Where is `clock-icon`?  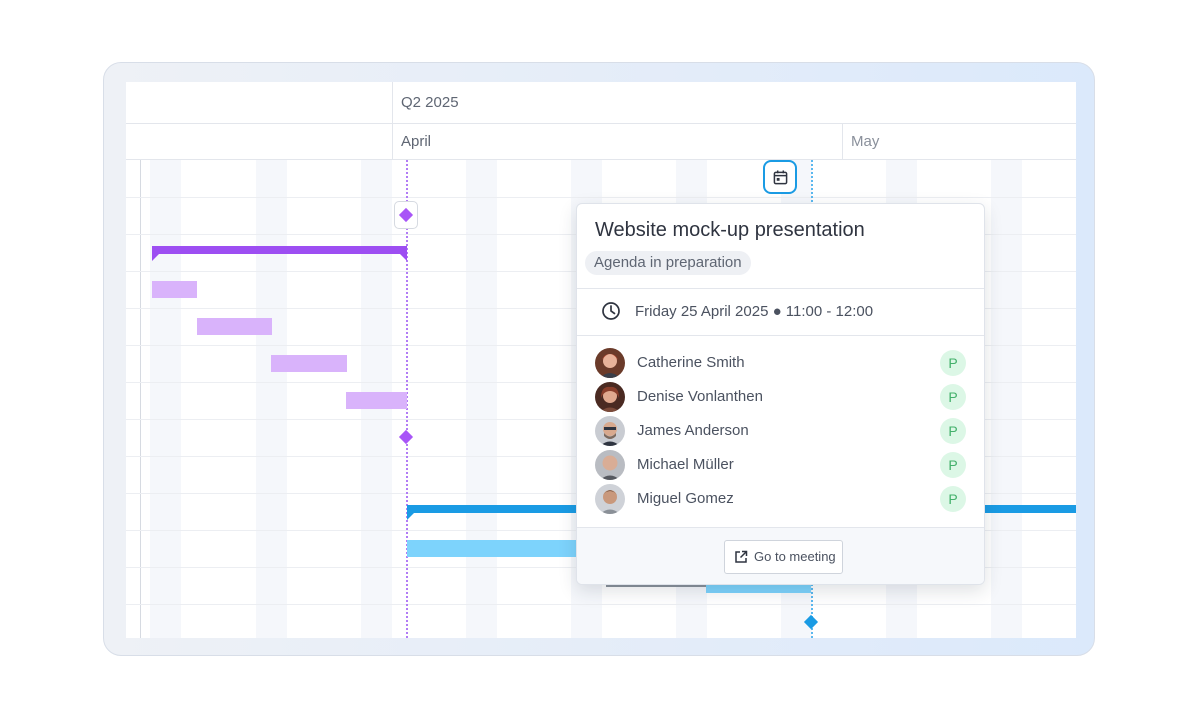
clock-icon is located at coordinates (611, 311).